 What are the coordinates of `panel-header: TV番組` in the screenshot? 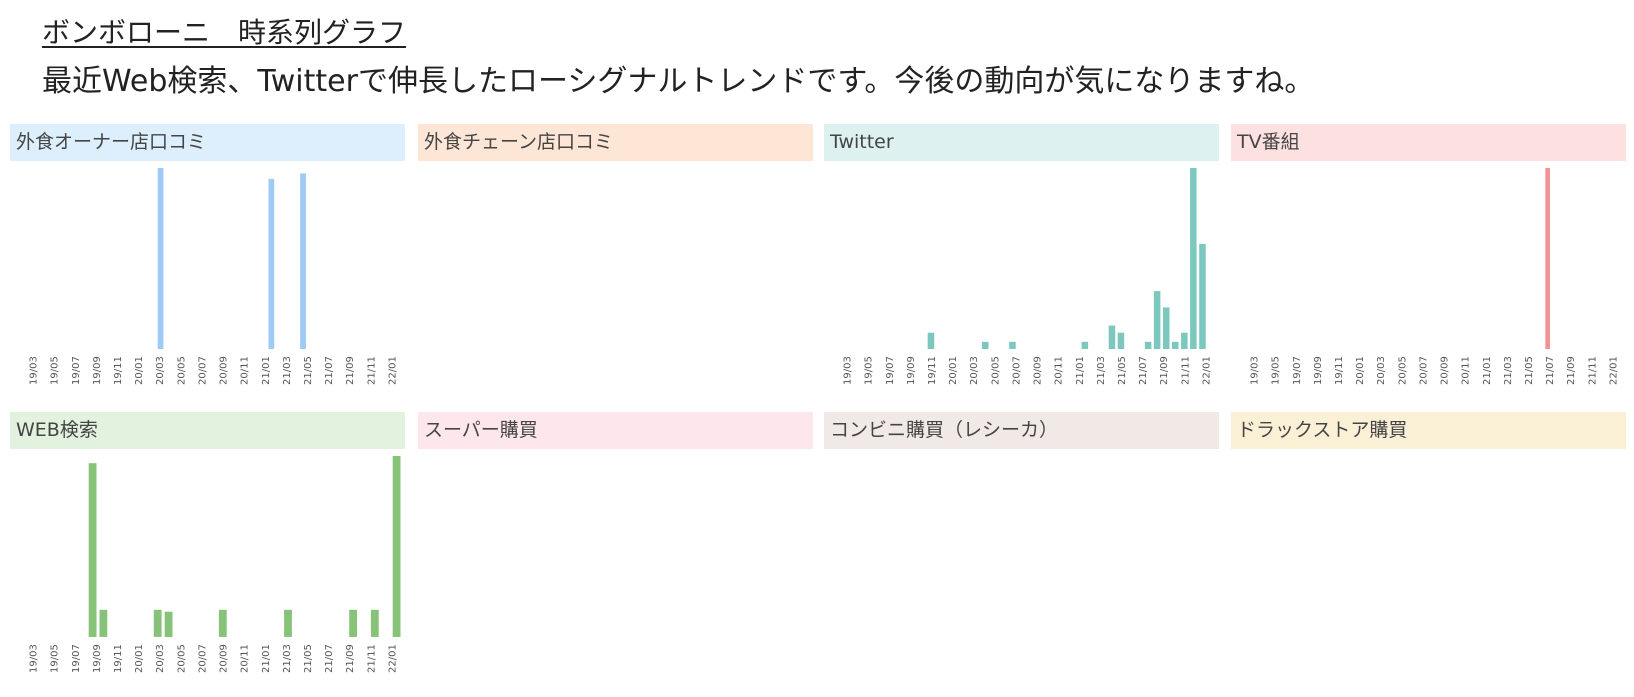 It's located at (1428, 142).